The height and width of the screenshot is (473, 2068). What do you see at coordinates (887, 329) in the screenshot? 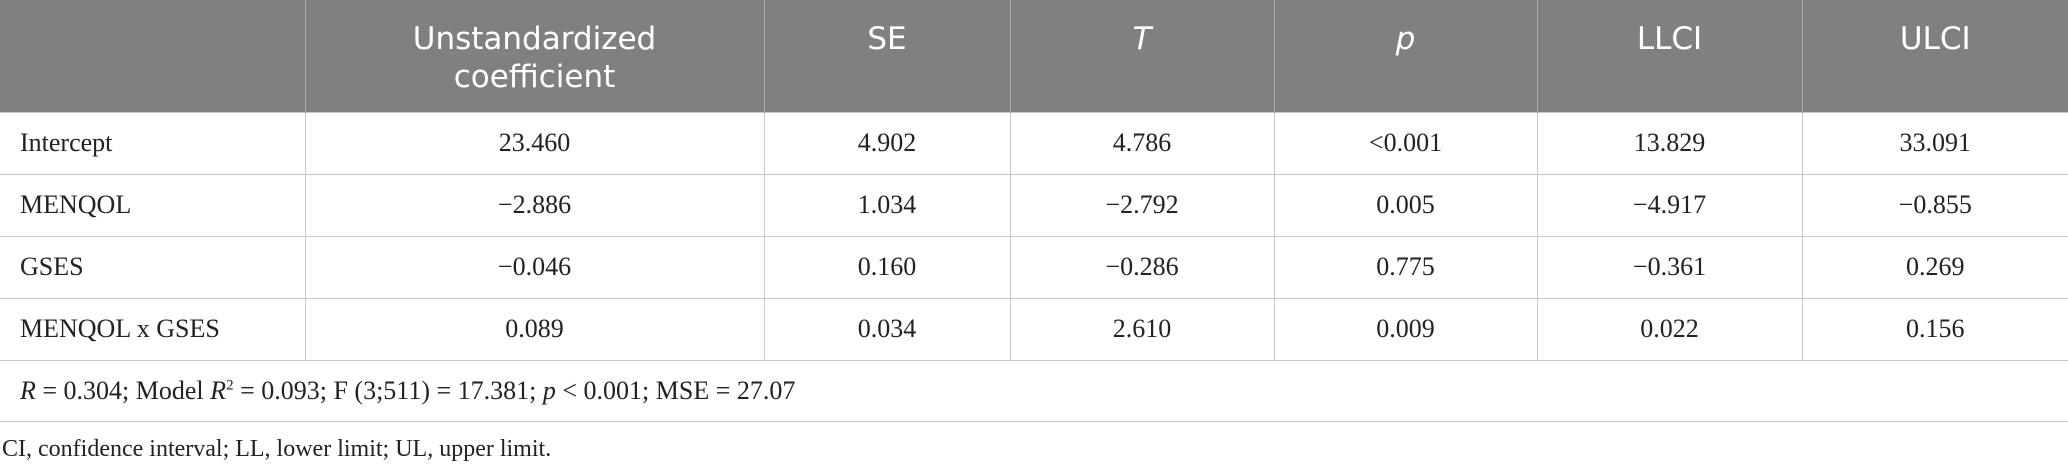
I see `cell: 0.034` at bounding box center [887, 329].